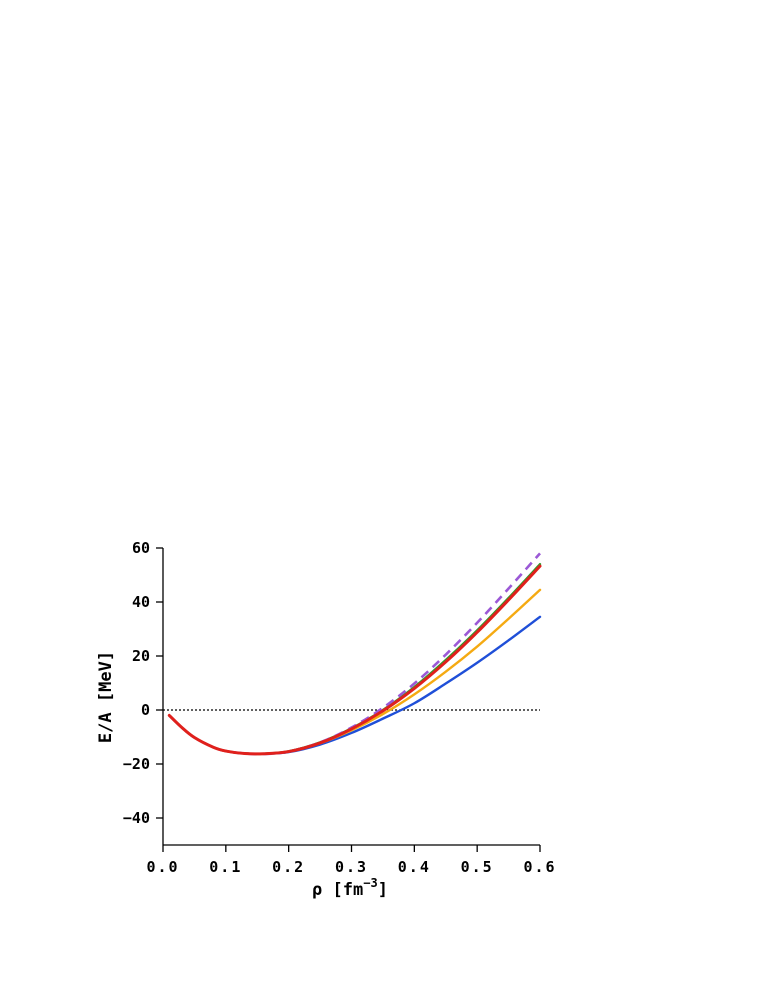 This screenshot has height=990, width=765. What do you see at coordinates (225, 867) in the screenshot?
I see `x-tick-label: 0.1` at bounding box center [225, 867].